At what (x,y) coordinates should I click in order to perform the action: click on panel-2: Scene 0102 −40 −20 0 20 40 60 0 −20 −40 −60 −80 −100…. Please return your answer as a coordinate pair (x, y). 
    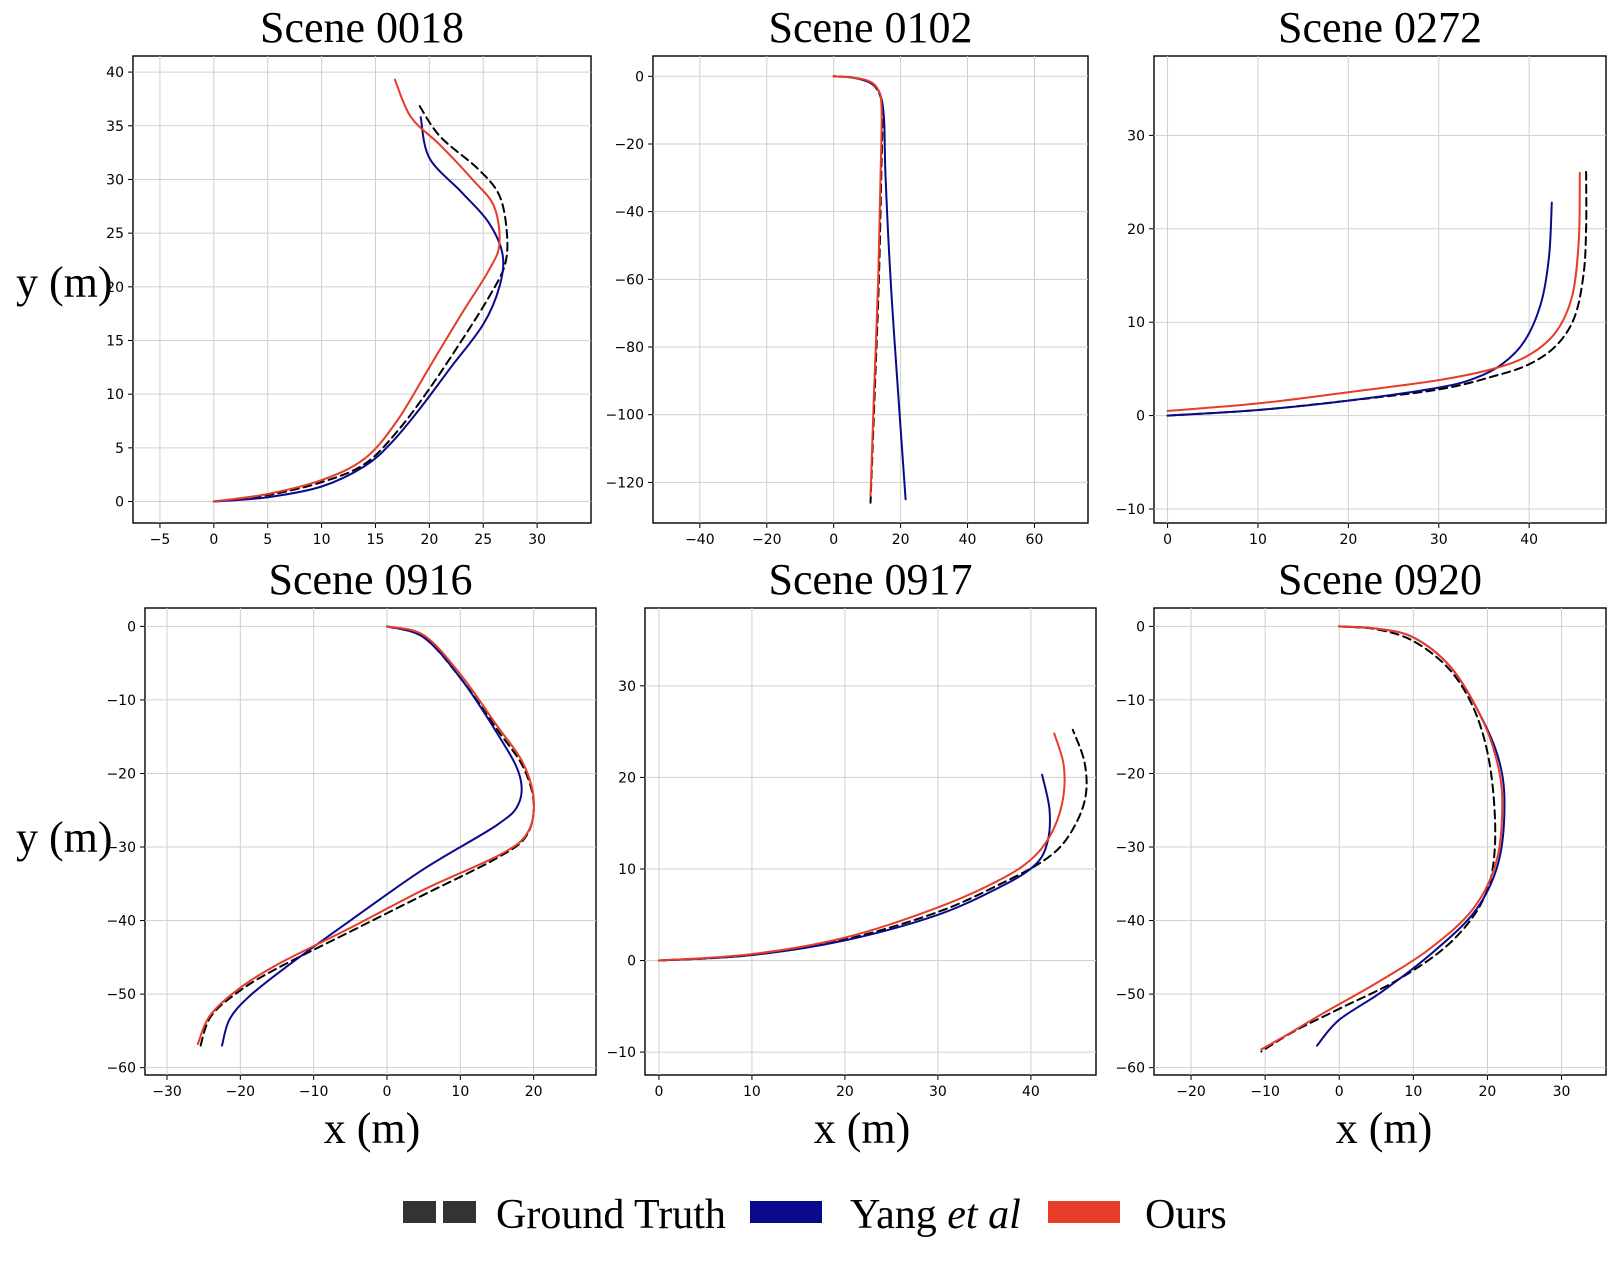
    Looking at the image, I should click on (847, 275).